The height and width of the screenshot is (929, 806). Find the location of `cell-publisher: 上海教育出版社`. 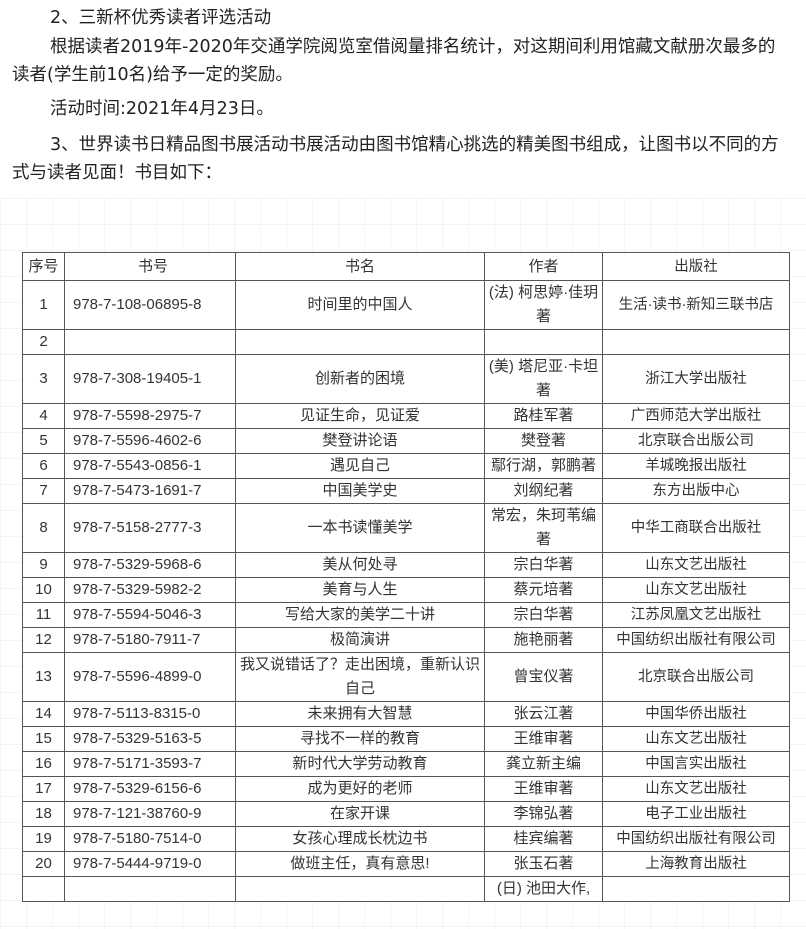

cell-publisher: 上海教育出版社 is located at coordinates (696, 864).